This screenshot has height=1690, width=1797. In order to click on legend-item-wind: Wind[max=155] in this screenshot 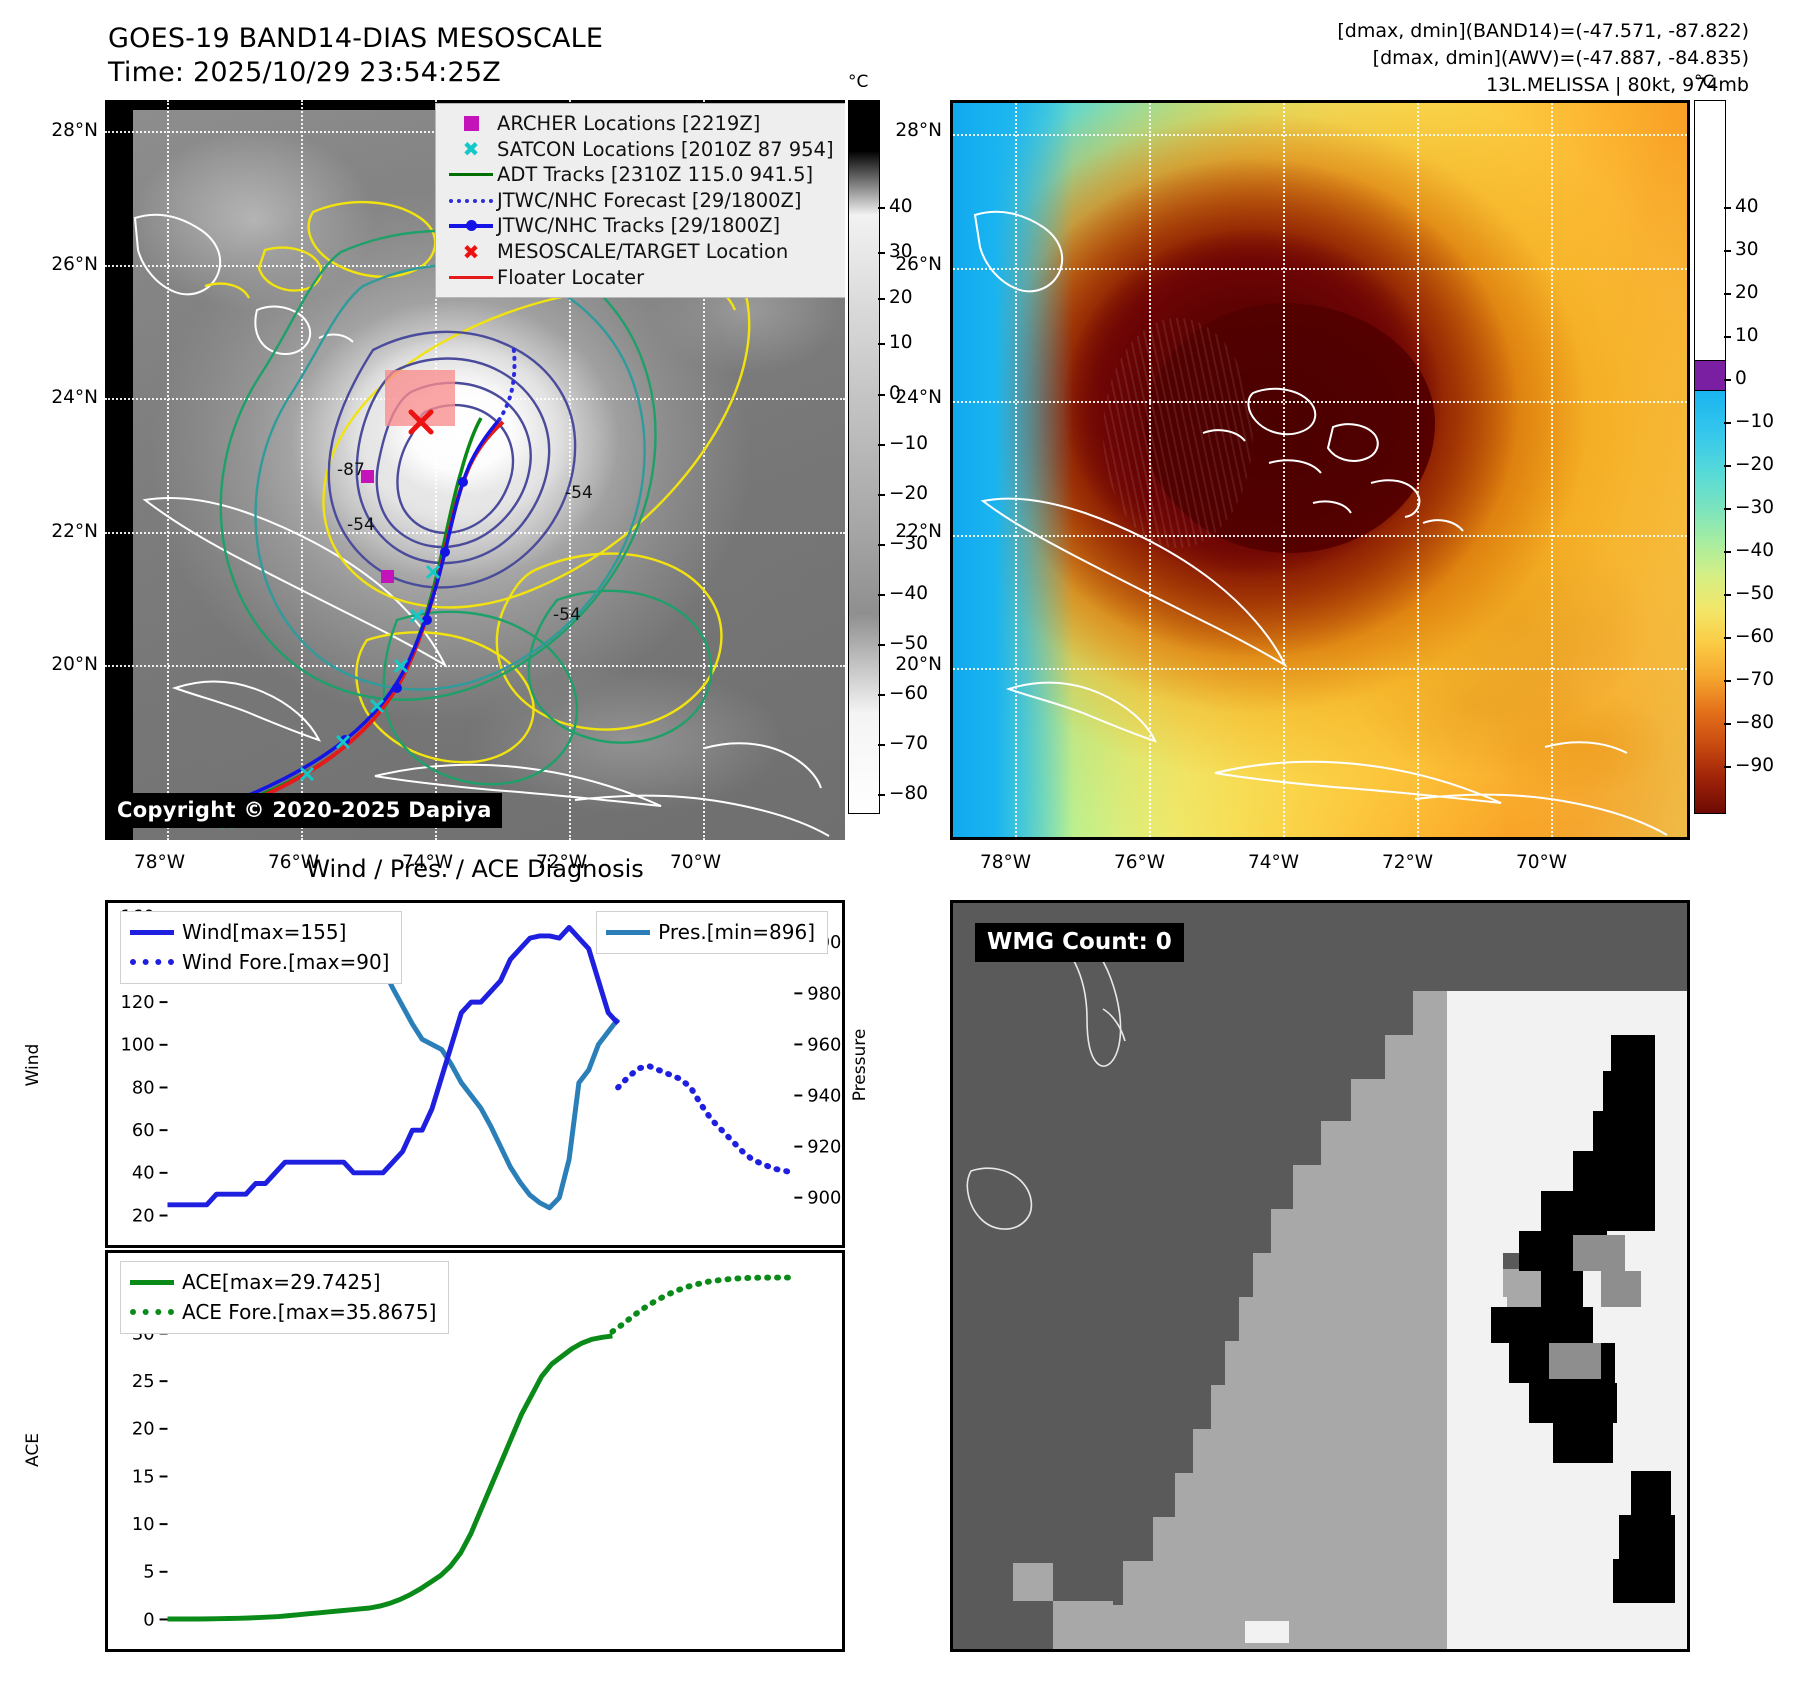, I will do `click(259, 932)`.